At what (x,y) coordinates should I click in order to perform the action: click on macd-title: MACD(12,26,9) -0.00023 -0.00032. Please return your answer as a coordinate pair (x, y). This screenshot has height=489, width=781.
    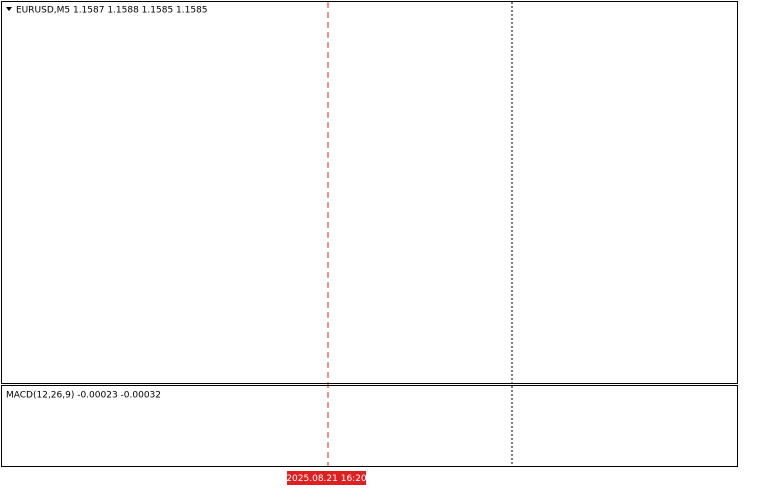
    Looking at the image, I should click on (83, 396).